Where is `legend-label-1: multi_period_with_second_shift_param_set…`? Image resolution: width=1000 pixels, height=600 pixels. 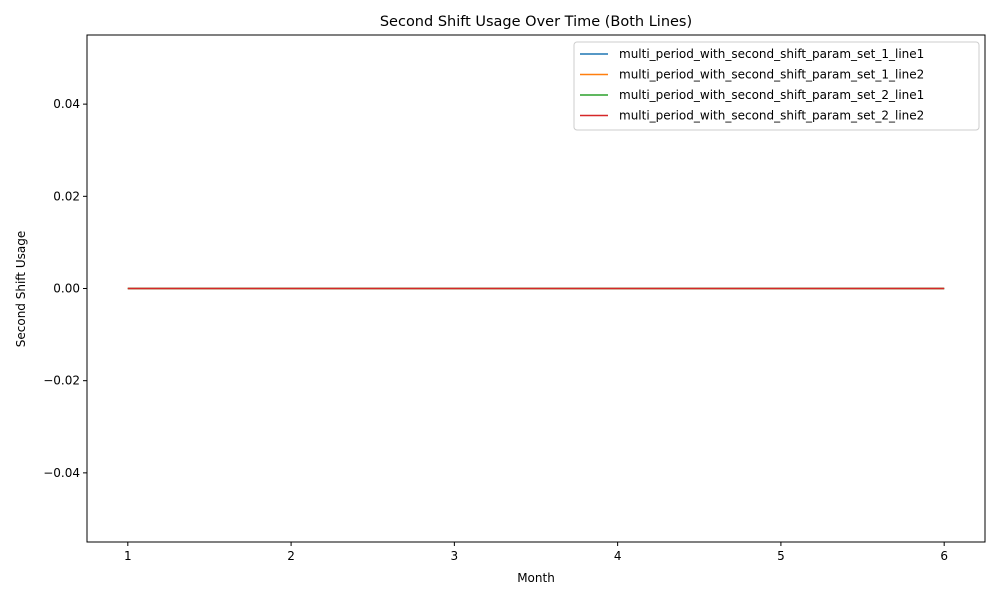
legend-label-1: multi_period_with_second_shift_param_set… is located at coordinates (771, 54).